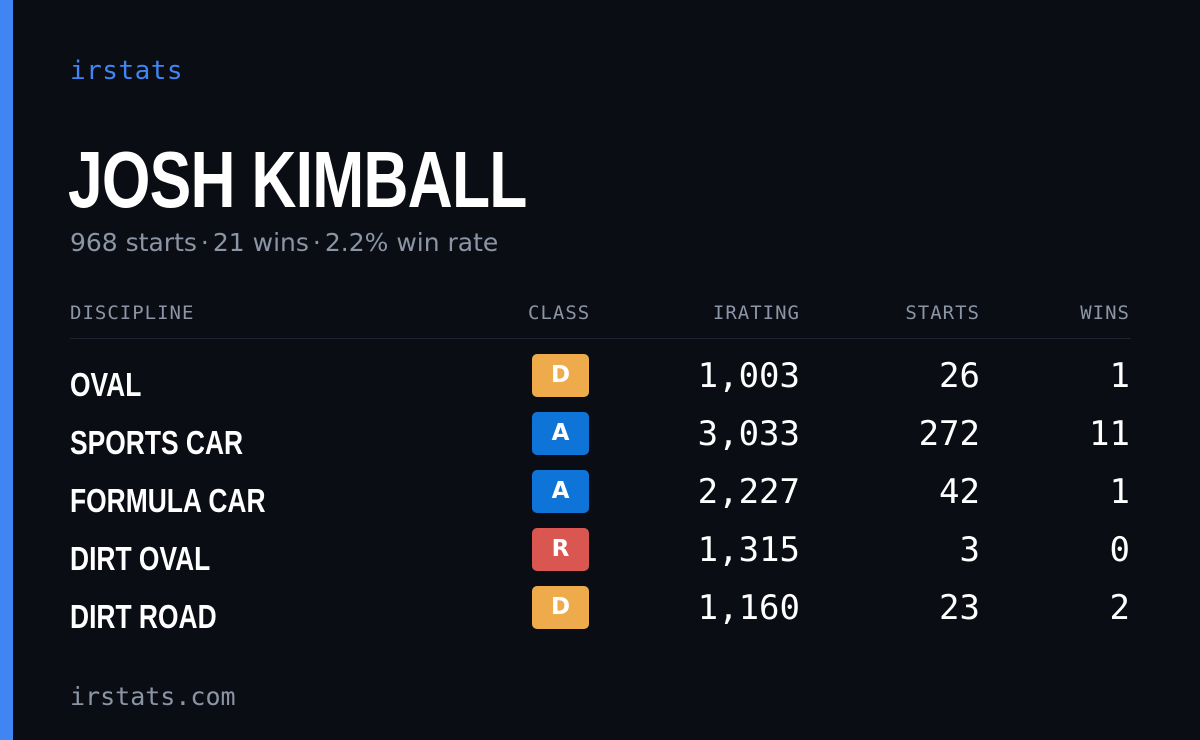 The height and width of the screenshot is (740, 1200). I want to click on irating-value: 3,033, so click(748, 434).